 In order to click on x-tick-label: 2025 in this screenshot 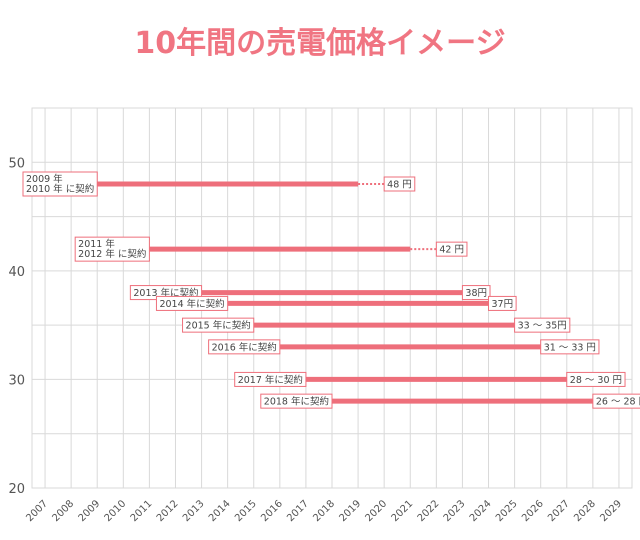, I will do `click(507, 511)`.